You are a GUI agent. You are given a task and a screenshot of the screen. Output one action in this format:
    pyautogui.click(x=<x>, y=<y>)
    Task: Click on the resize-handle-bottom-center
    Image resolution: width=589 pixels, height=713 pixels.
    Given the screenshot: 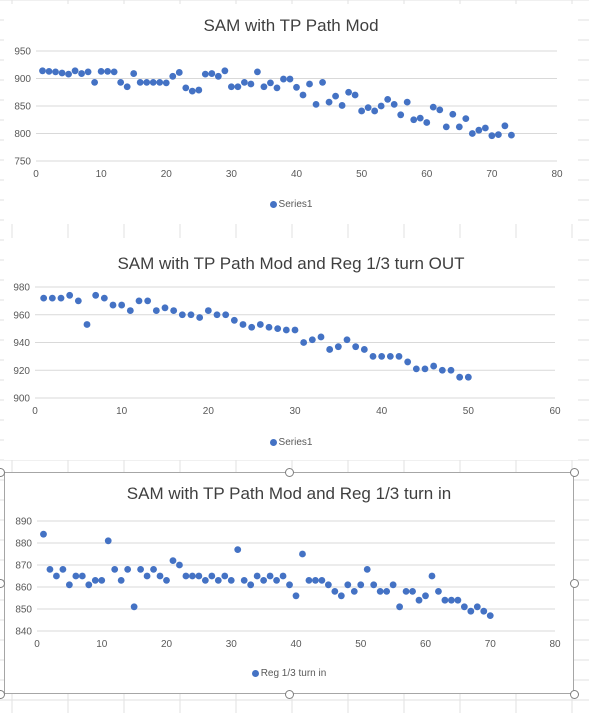 What is the action you would take?
    pyautogui.click(x=289, y=694)
    